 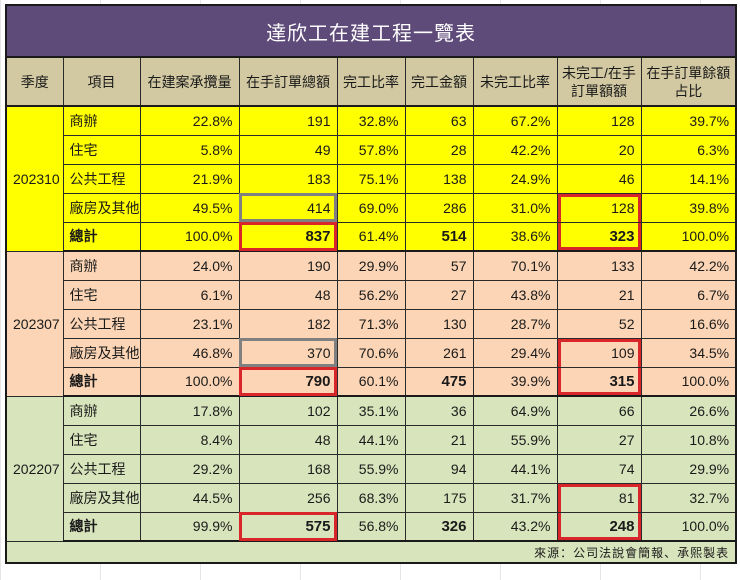 What do you see at coordinates (288, 120) in the screenshot?
I see `backlog-total-cell: 191` at bounding box center [288, 120].